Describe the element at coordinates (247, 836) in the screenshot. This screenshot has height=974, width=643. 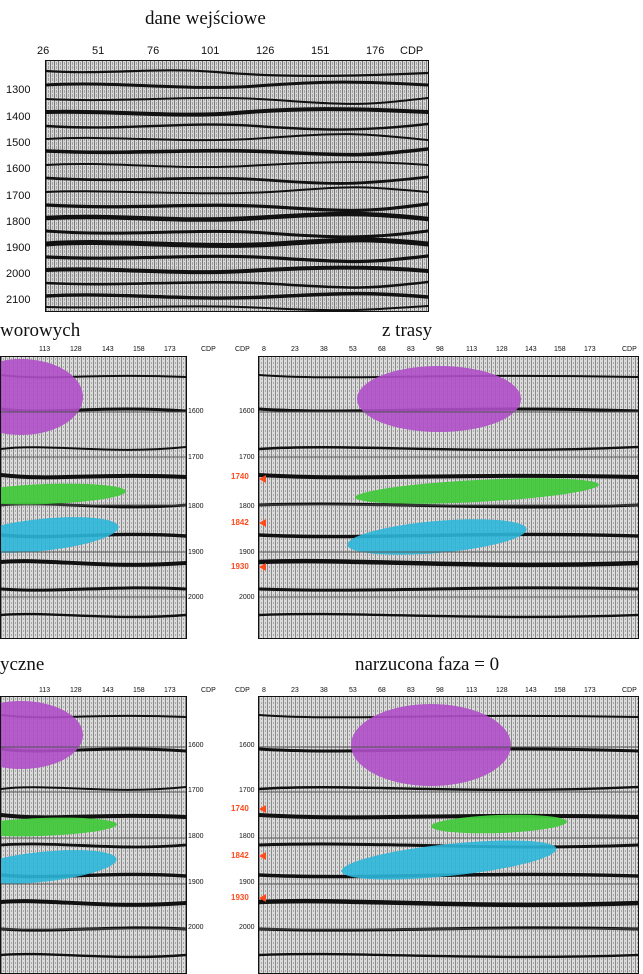
I see `panel-bottom-right-y-tick: 1800` at that location.